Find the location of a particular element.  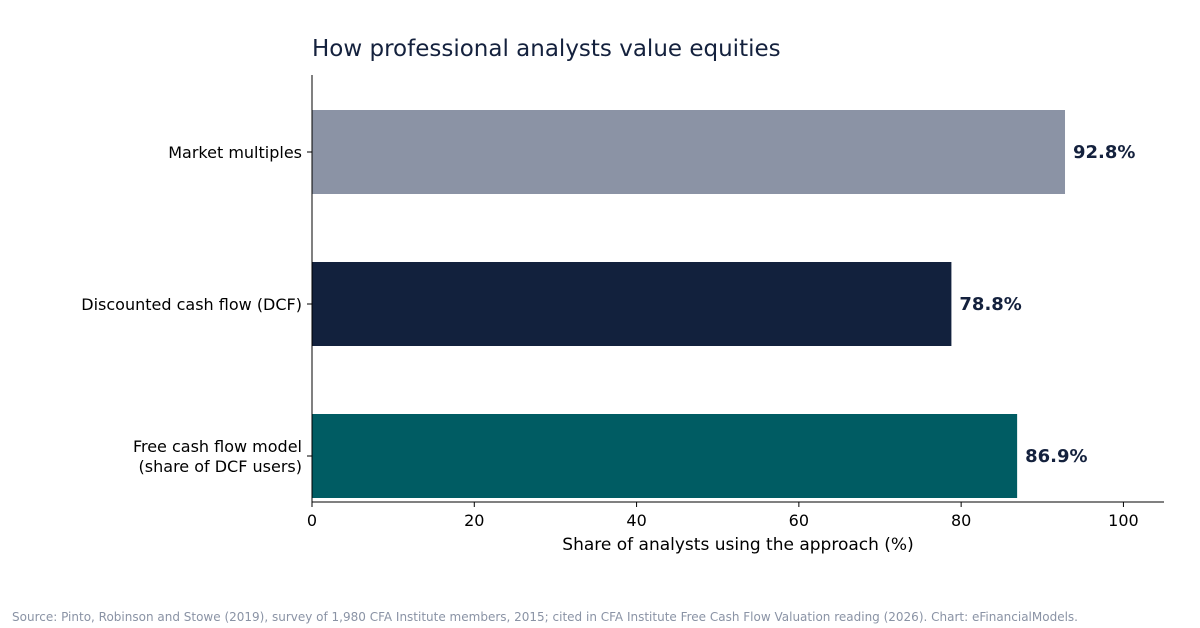

value-label-2: 78.8% is located at coordinates (990, 304).